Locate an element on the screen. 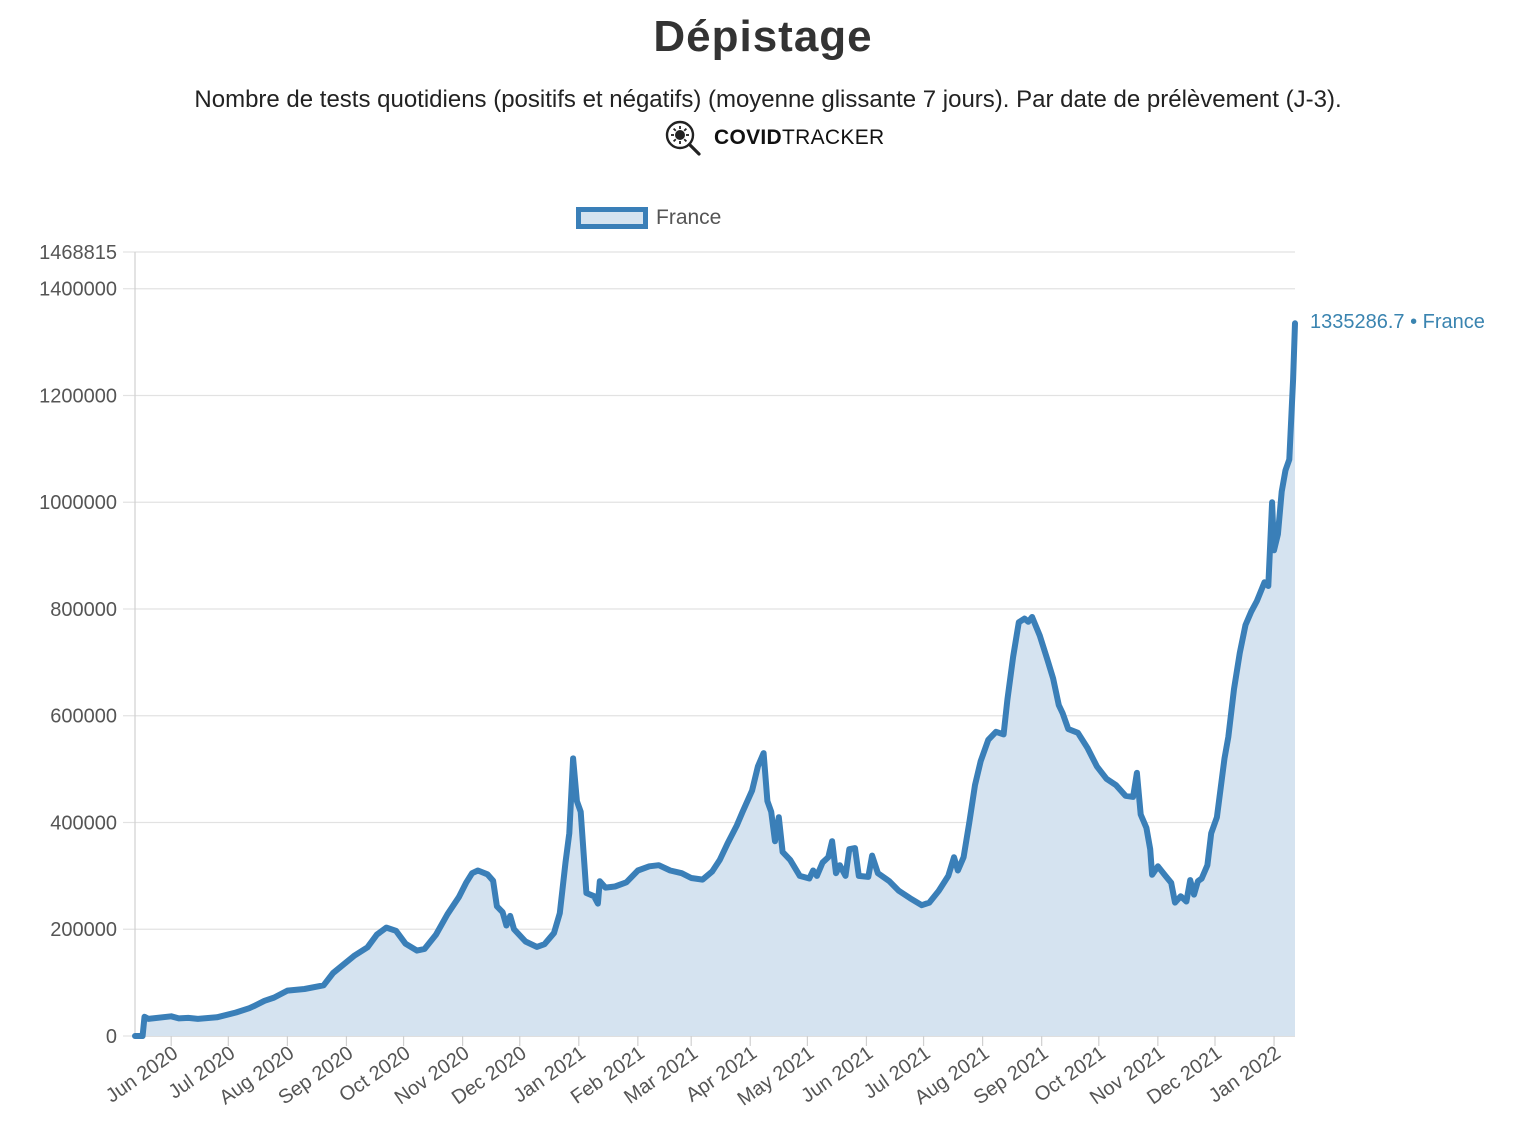 The image size is (1526, 1148). chart-title: Dépistage is located at coordinates (763, 36).